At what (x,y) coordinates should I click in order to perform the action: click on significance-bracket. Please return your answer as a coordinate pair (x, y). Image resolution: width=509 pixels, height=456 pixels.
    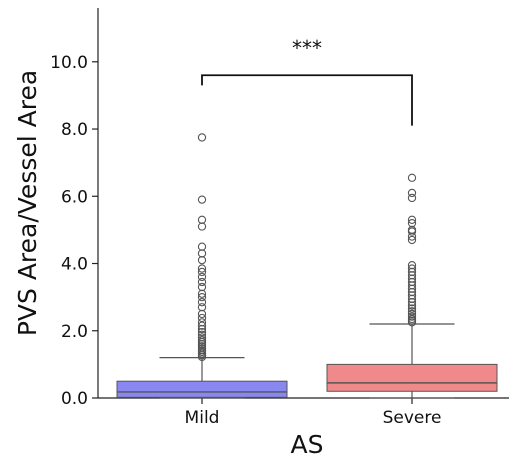
    Looking at the image, I should click on (307, 100).